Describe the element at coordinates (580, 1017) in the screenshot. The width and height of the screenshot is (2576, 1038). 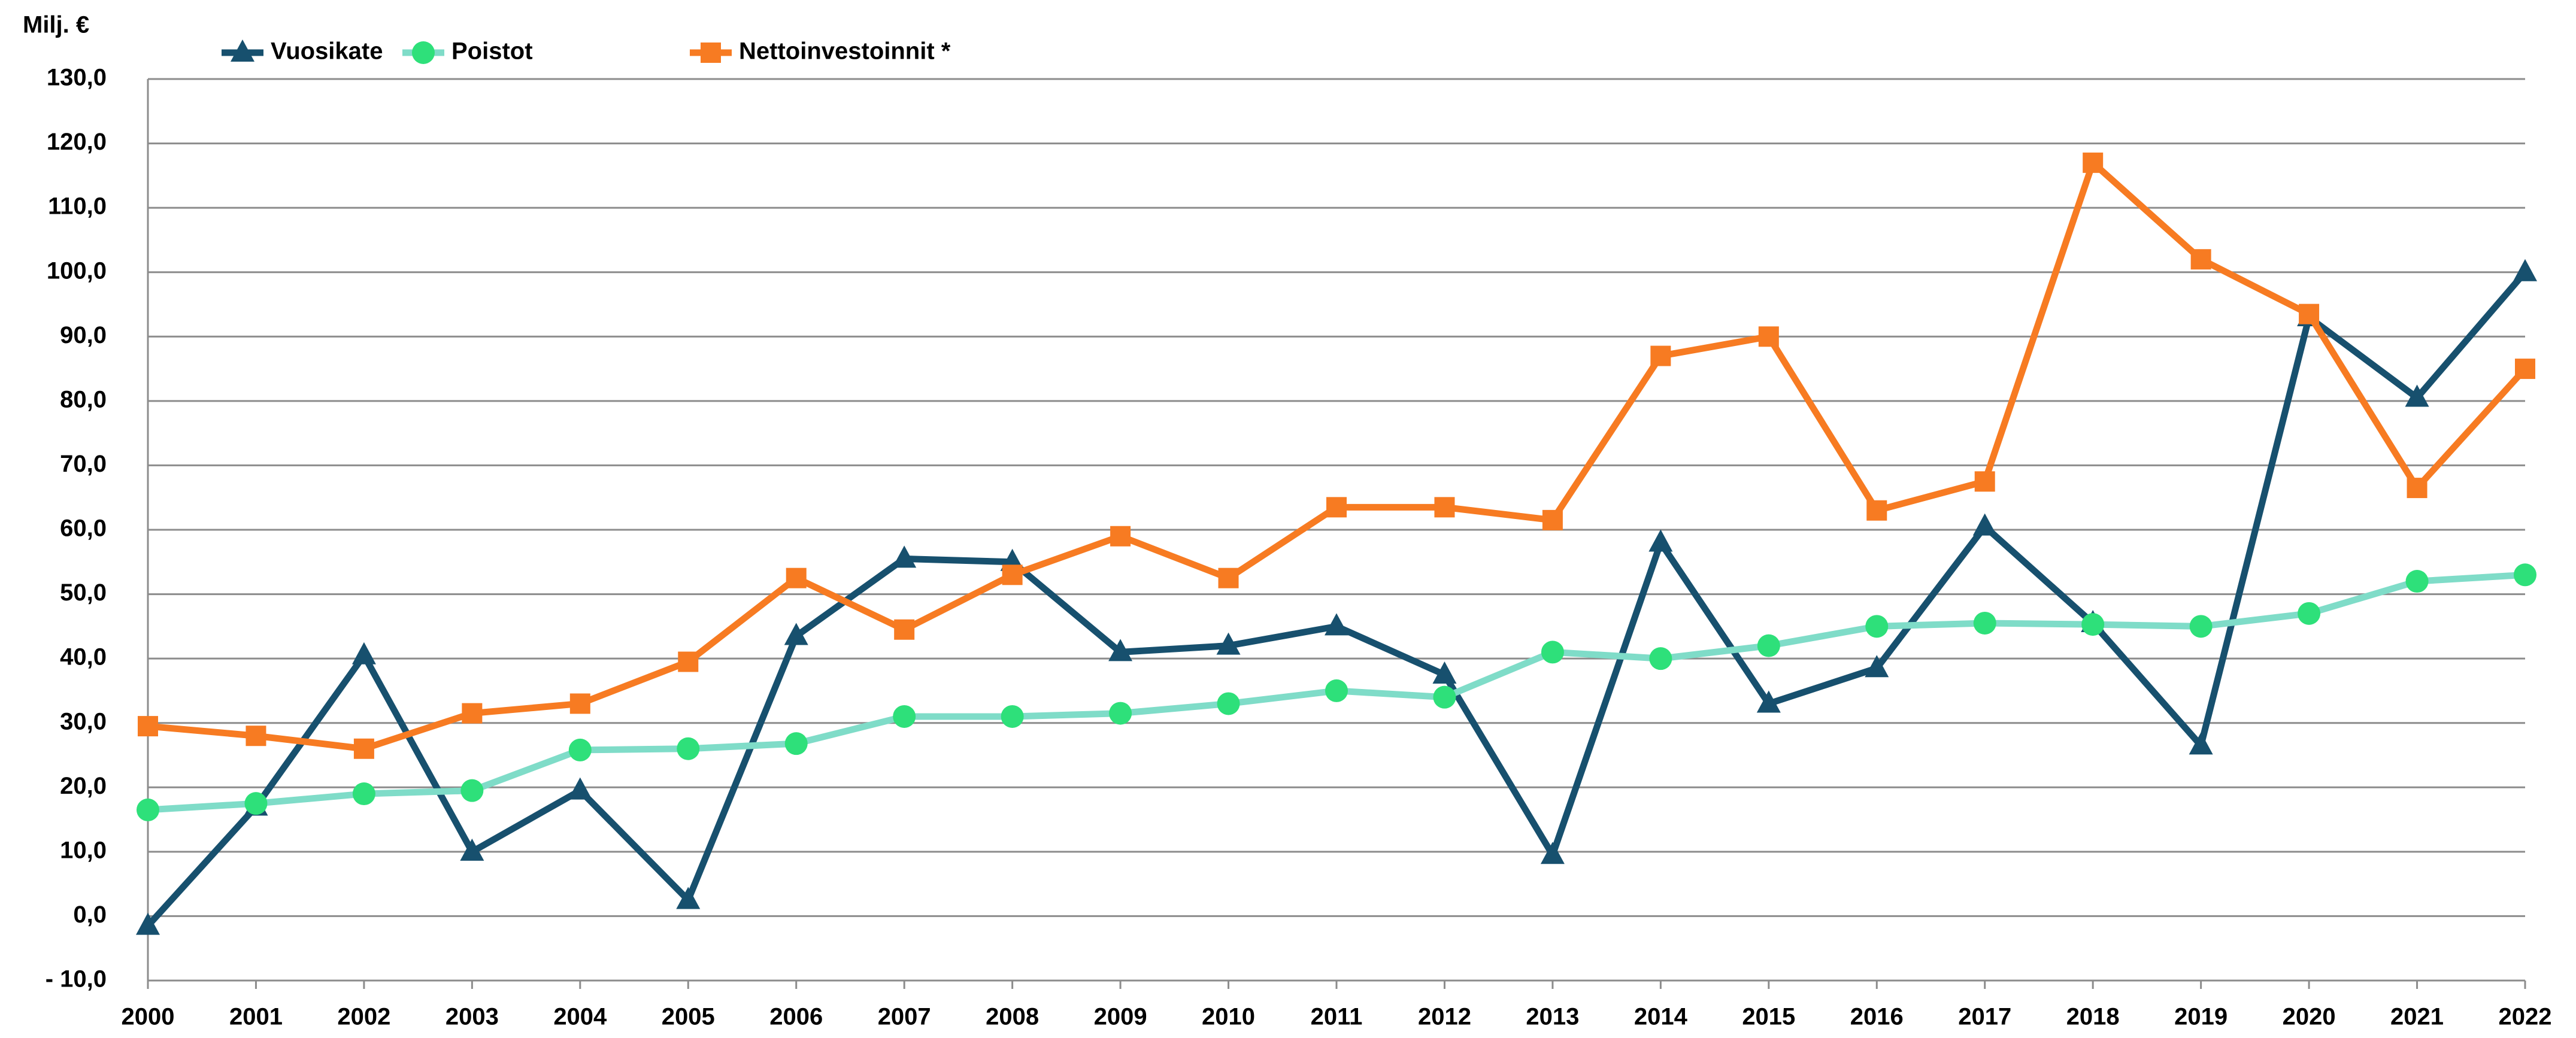
I see `x-tick-label: 2004` at that location.